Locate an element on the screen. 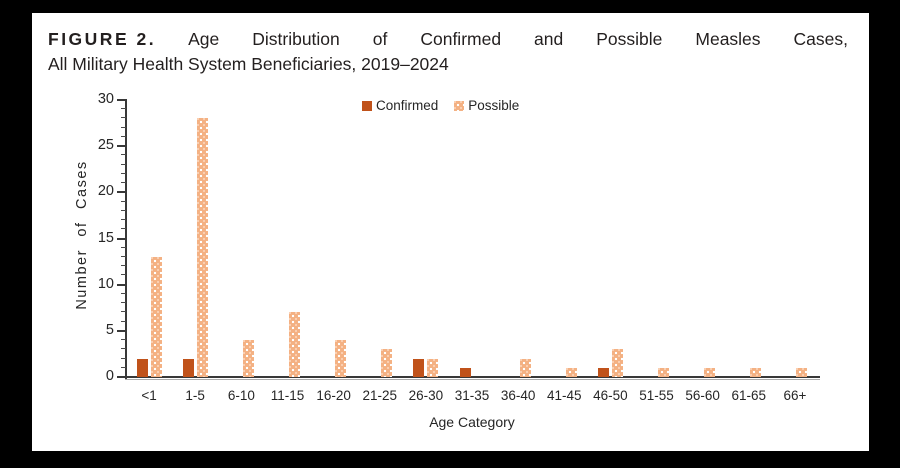 This screenshot has height=468, width=900. y-tick-label: 25 is located at coordinates (105, 145).